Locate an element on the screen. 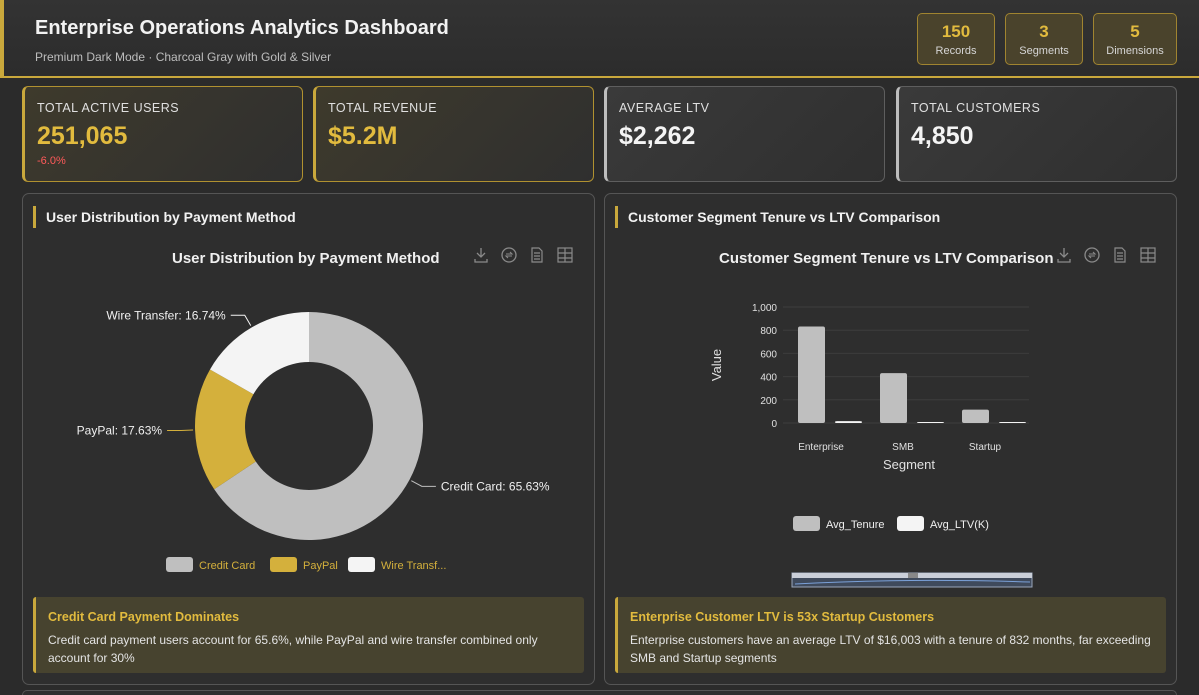  insight-title: Credit Card Payment Dominates is located at coordinates (144, 617).